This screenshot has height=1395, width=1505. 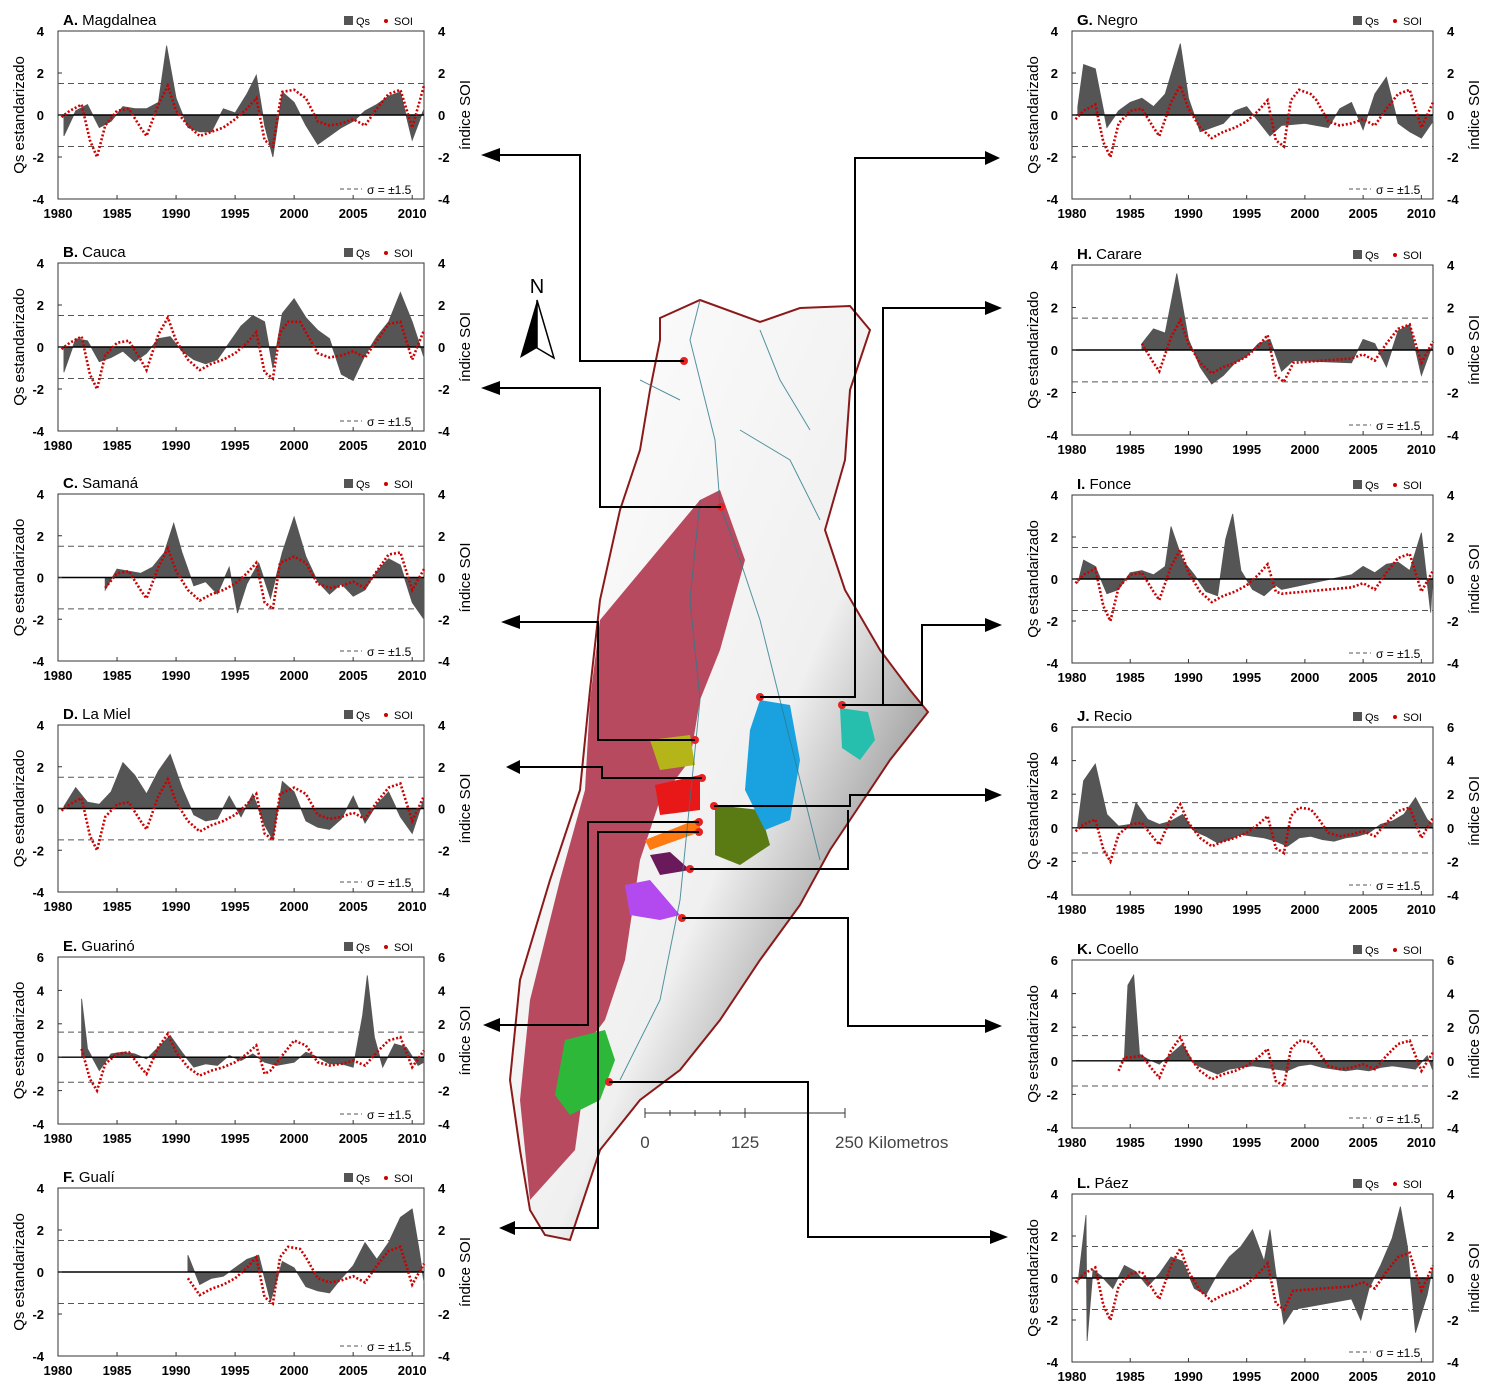 I want to click on panel-title: E. Guarinó, so click(x=99, y=946).